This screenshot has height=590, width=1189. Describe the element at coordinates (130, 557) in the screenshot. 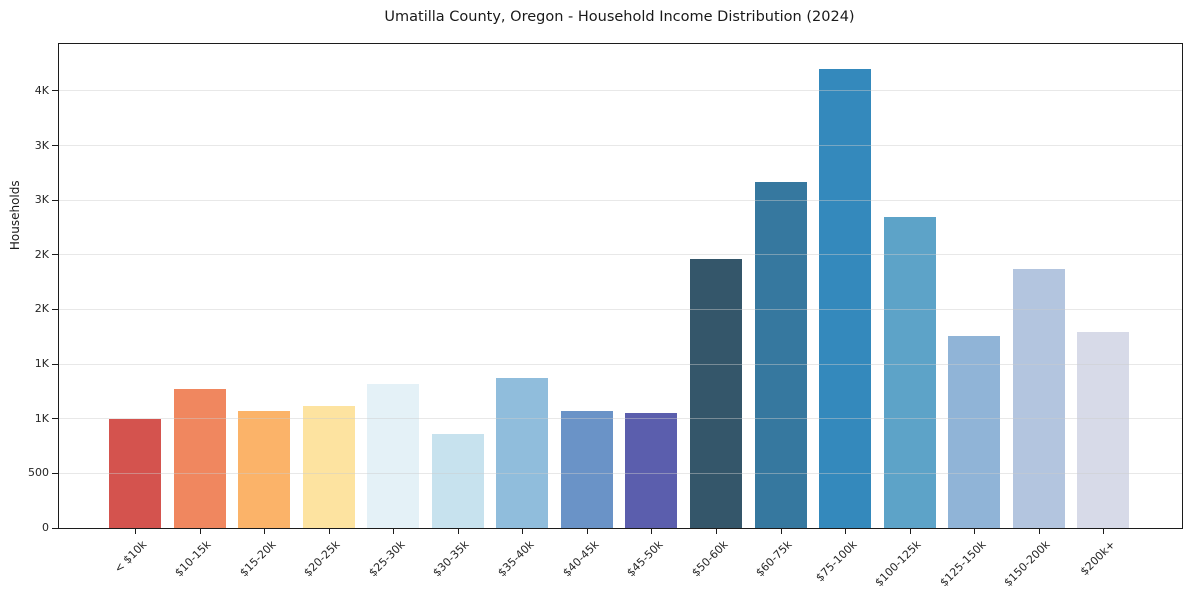

I see `x-tick-label-< $10k: < $10k` at that location.